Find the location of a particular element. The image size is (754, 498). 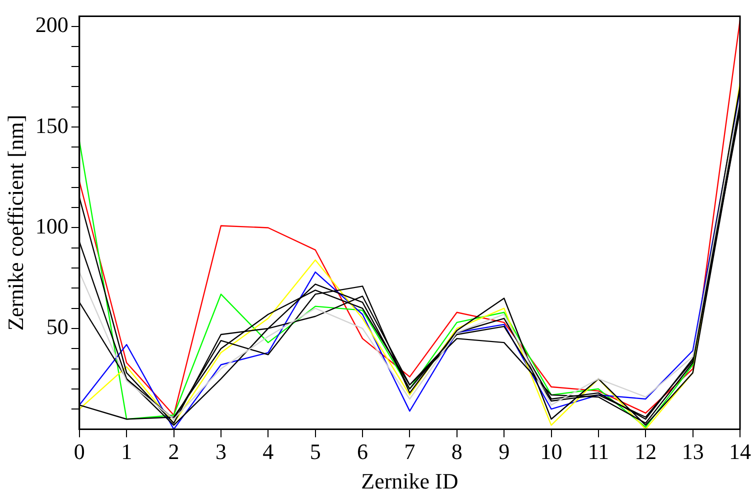

y-tick-label: 150 is located at coordinates (51, 125).